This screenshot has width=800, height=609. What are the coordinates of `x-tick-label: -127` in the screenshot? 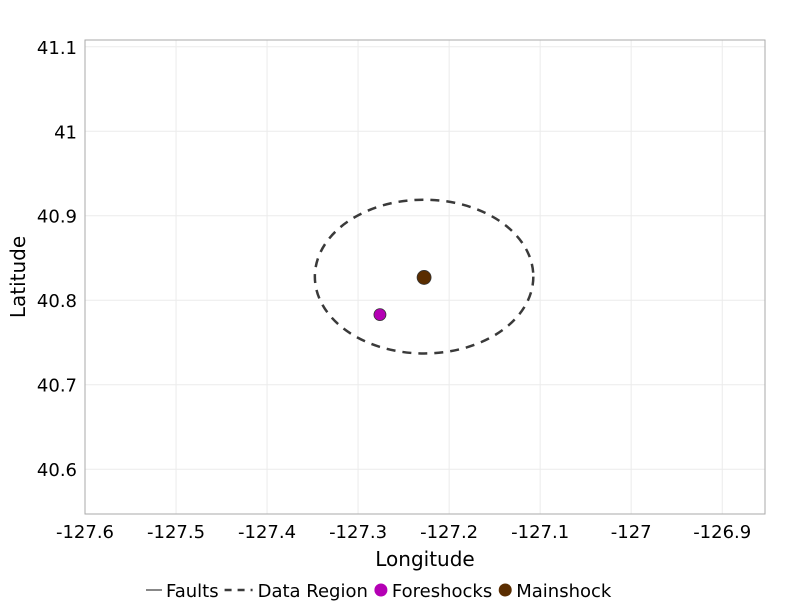 It's located at (631, 532).